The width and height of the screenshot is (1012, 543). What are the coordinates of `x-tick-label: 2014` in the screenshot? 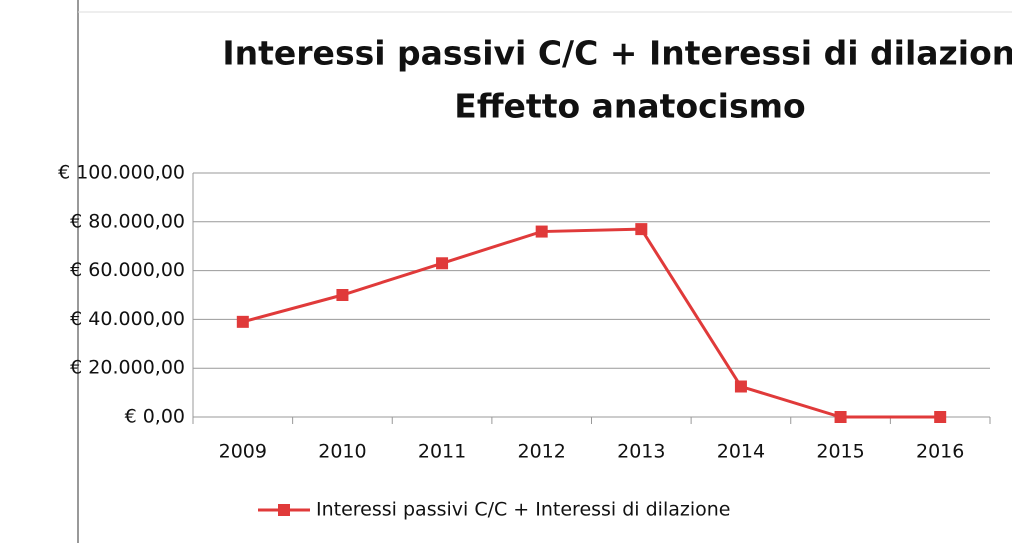 It's located at (741, 452).